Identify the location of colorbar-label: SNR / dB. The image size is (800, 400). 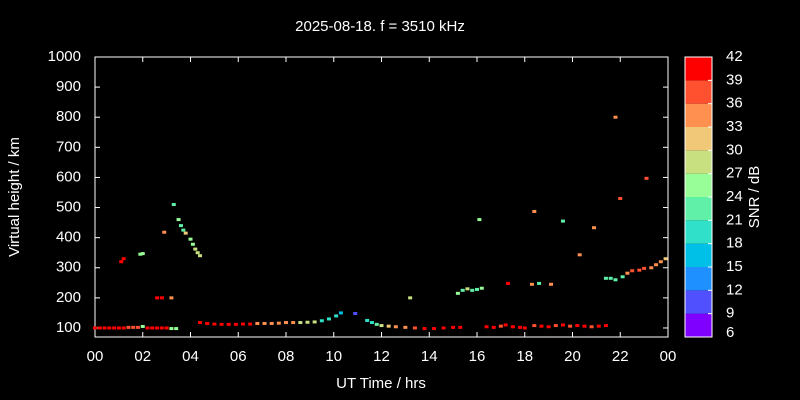
(754, 197).